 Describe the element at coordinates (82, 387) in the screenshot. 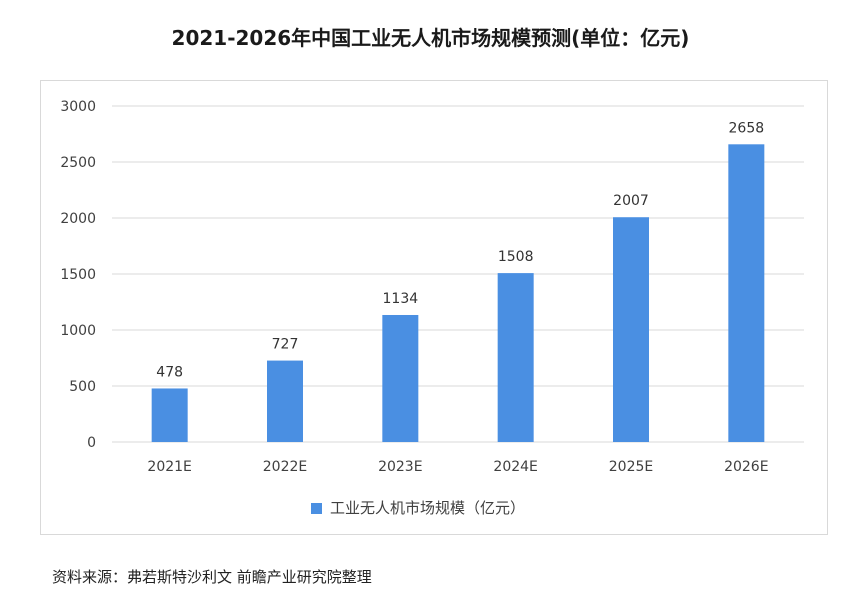

I see `y-tick-label: 500` at that location.